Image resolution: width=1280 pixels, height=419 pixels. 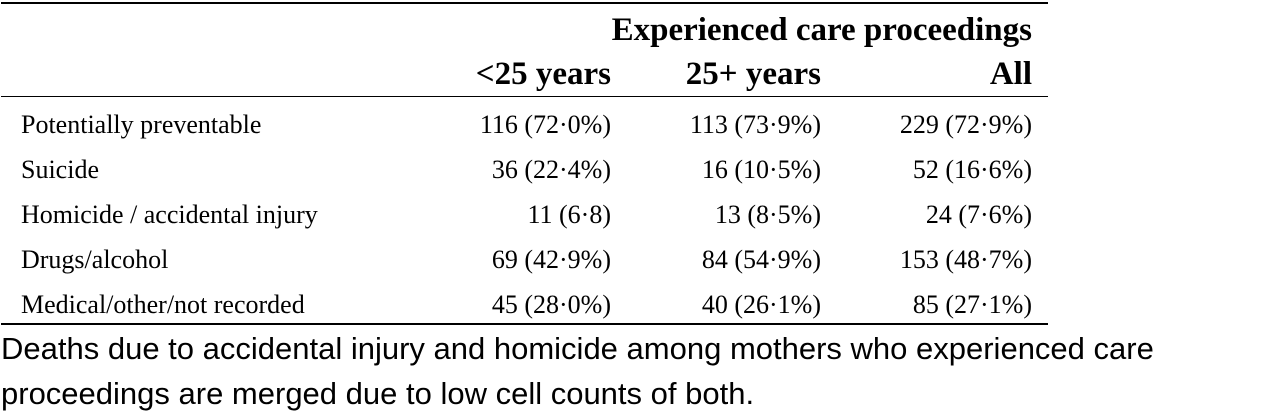 I want to click on cell-25-plus: 13 (8·5%), so click(x=767, y=214).